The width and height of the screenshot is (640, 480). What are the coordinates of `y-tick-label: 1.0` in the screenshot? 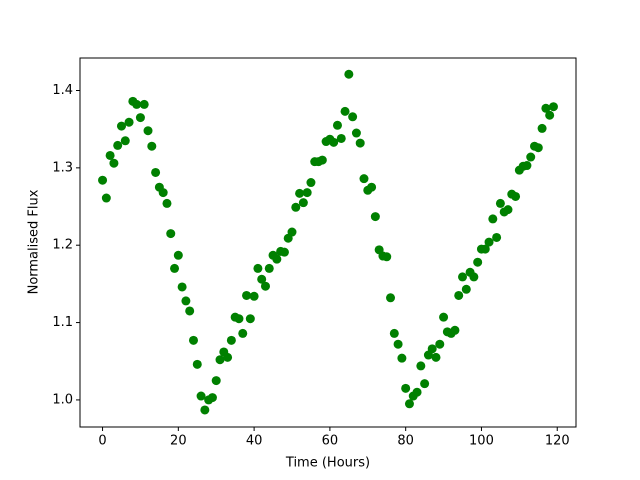 It's located at (62, 399).